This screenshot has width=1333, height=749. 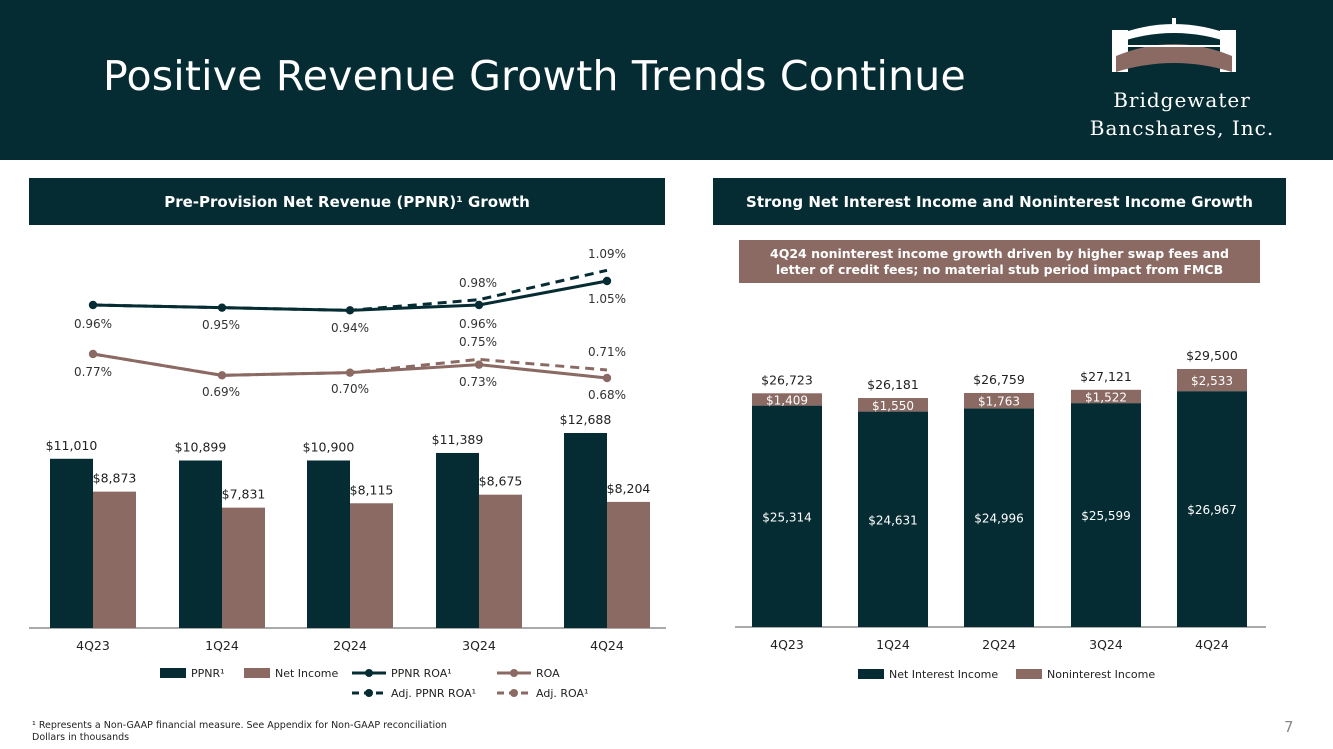 What do you see at coordinates (871, 674) in the screenshot?
I see `legend-nii-swatch` at bounding box center [871, 674].